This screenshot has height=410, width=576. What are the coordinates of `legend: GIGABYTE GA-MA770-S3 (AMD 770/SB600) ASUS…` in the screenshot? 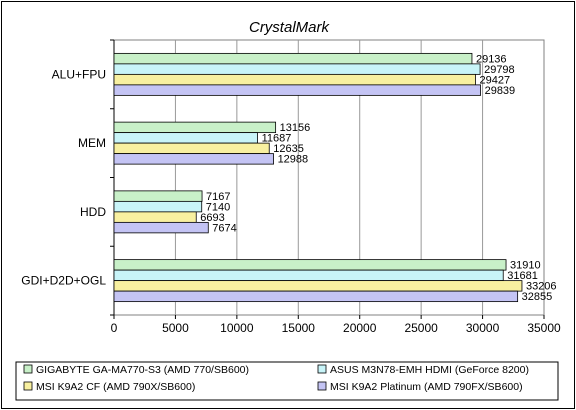 It's located at (287, 381).